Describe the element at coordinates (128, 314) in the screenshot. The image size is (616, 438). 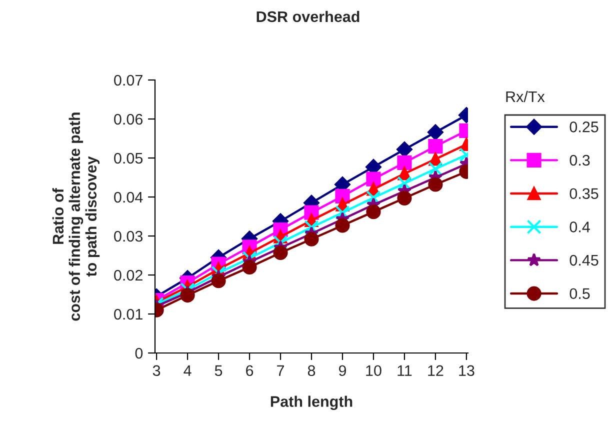
I see `y-tick-label: 0.01` at that location.